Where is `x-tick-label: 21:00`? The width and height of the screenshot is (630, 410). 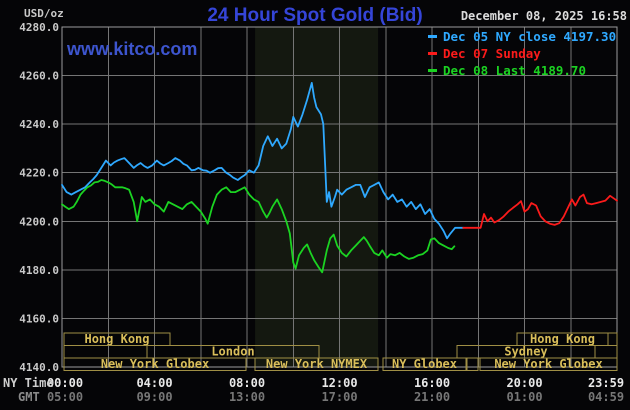
x-tick-label: 21:00 is located at coordinates (432, 397).